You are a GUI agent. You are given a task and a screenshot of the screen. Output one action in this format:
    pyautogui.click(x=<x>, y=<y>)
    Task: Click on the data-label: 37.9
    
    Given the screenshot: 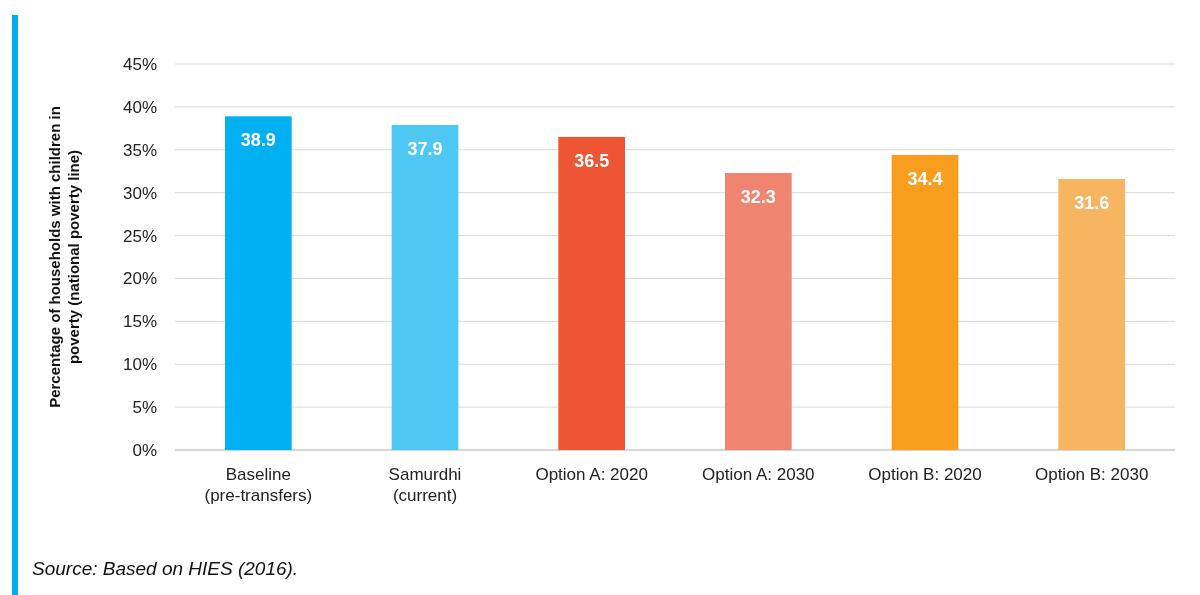 What is the action you would take?
    pyautogui.click(x=425, y=148)
    